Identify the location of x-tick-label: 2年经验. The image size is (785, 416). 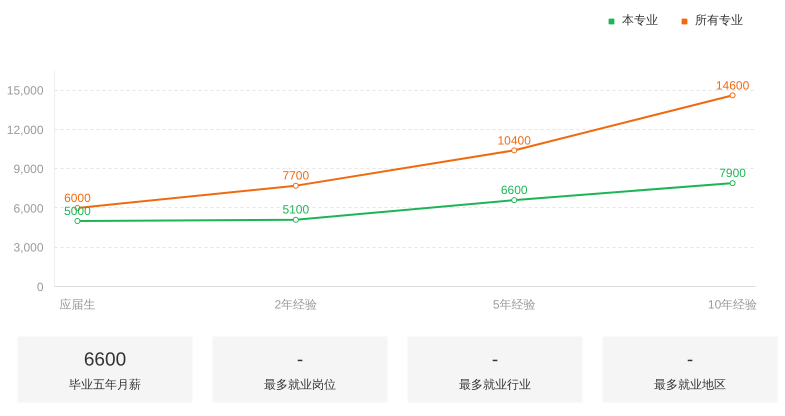
(296, 305).